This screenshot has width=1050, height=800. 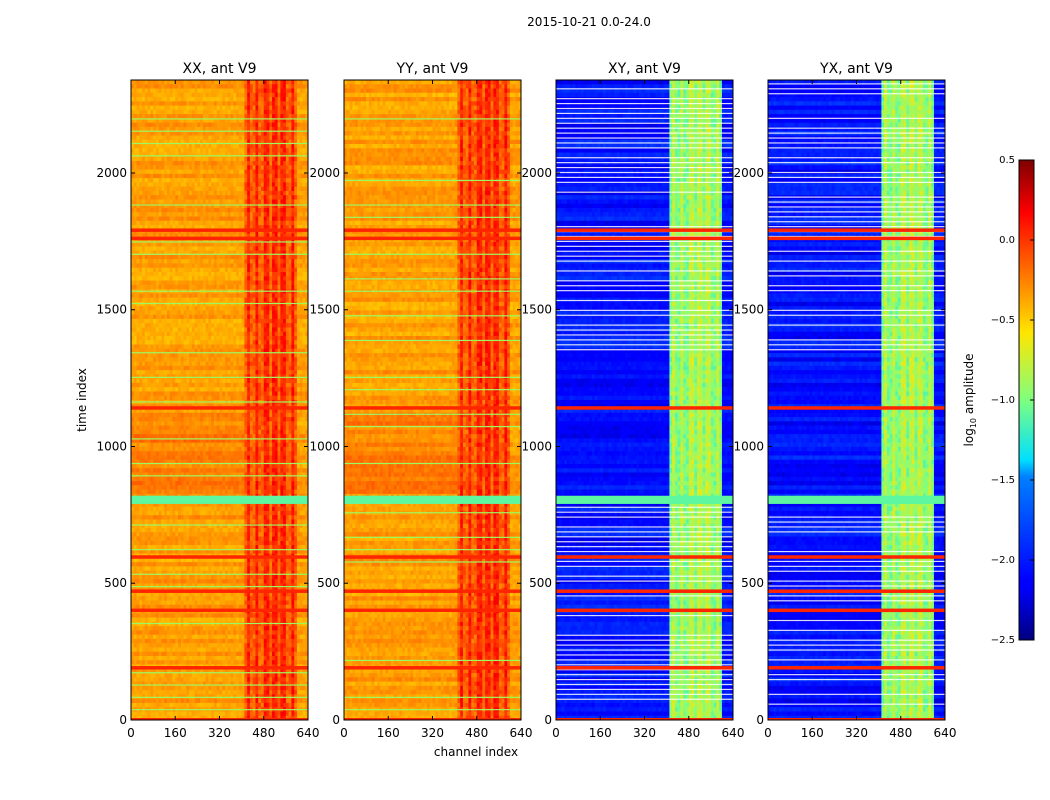 What do you see at coordinates (1007, 240) in the screenshot?
I see `colorbar-tick-label: 0.0` at bounding box center [1007, 240].